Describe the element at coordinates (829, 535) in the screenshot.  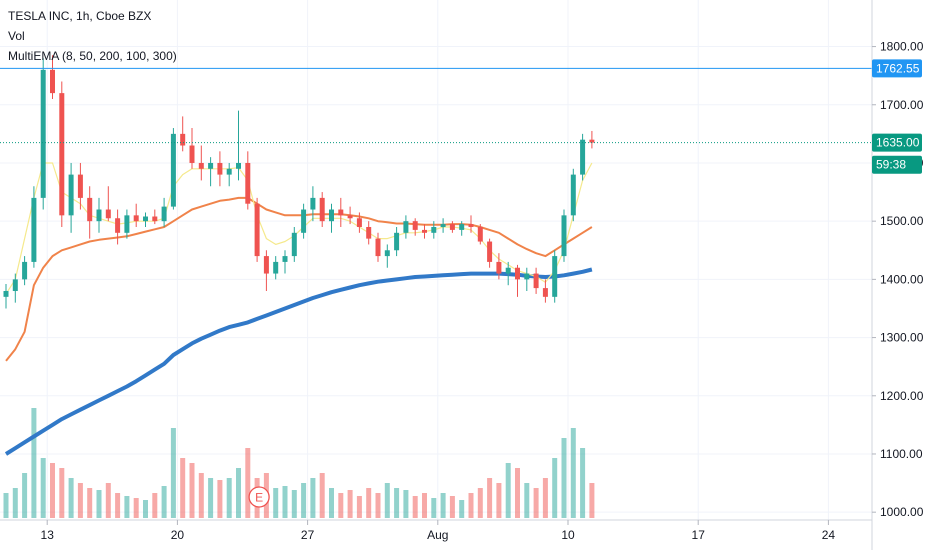
I see `time-tick-label: 24` at that location.